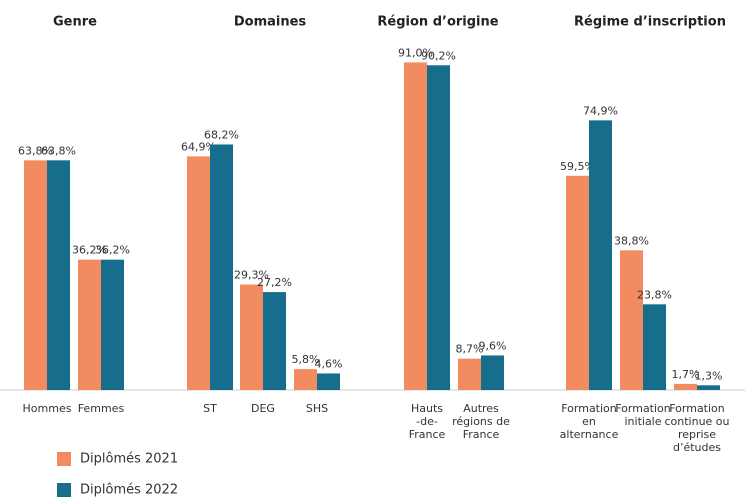 The image size is (745, 497). What do you see at coordinates (642, 421) in the screenshot?
I see `x-tick-label: initiale` at bounding box center [642, 421].